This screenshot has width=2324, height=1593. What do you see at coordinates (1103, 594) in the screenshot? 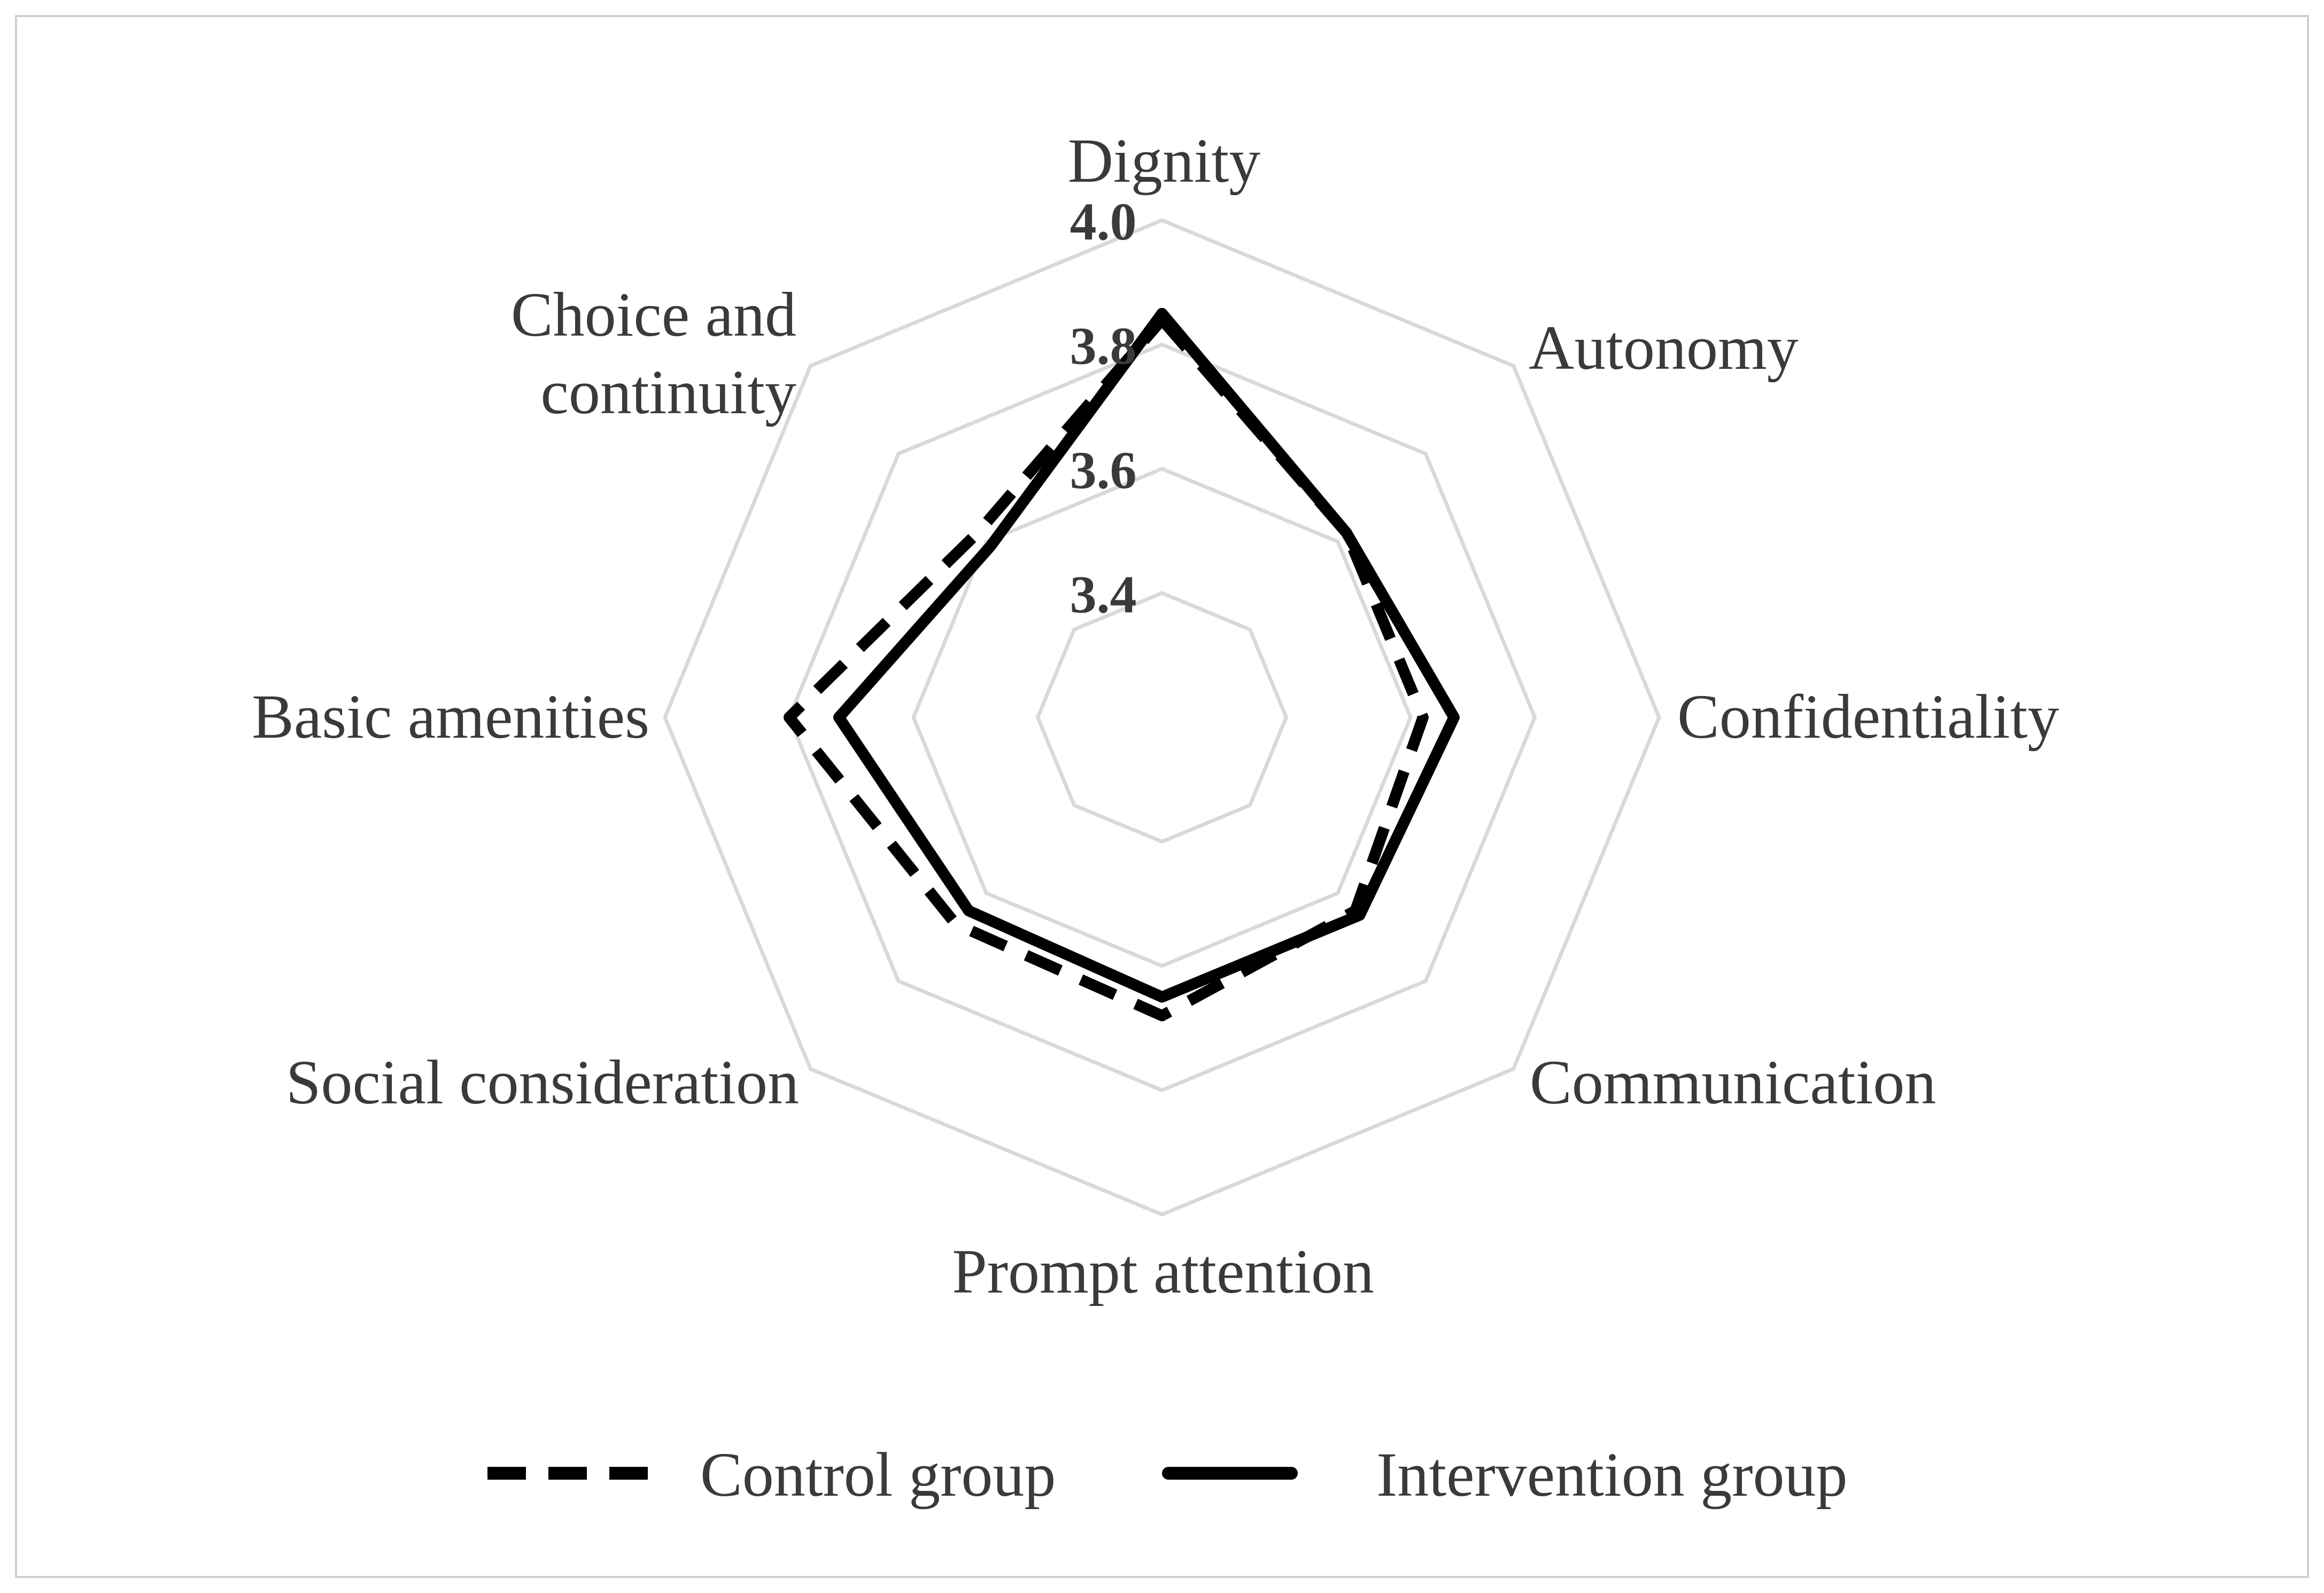
I see `tick-label-0: 3.4` at bounding box center [1103, 594].